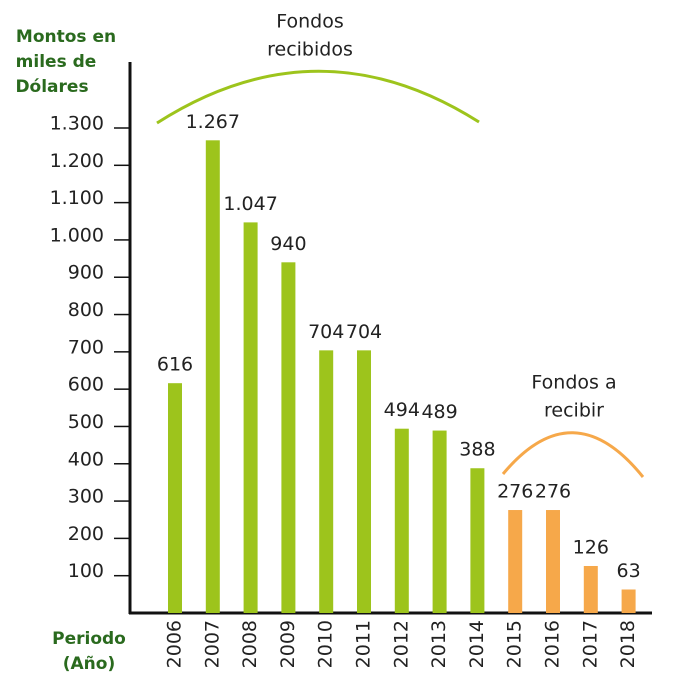 The width and height of the screenshot is (677, 679). What do you see at coordinates (86, 571) in the screenshot?
I see `y-tick-label: 100` at bounding box center [86, 571].